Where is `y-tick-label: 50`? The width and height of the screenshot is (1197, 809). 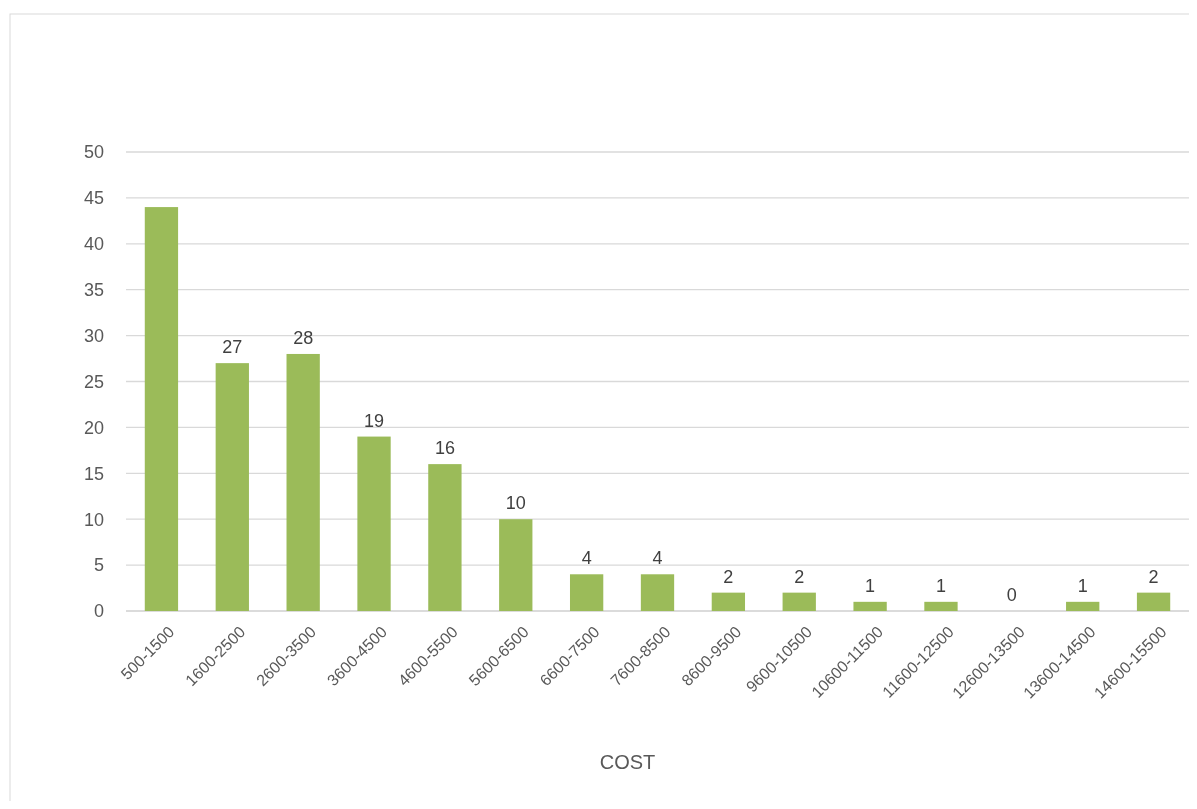 y-tick-label: 50 is located at coordinates (93, 152).